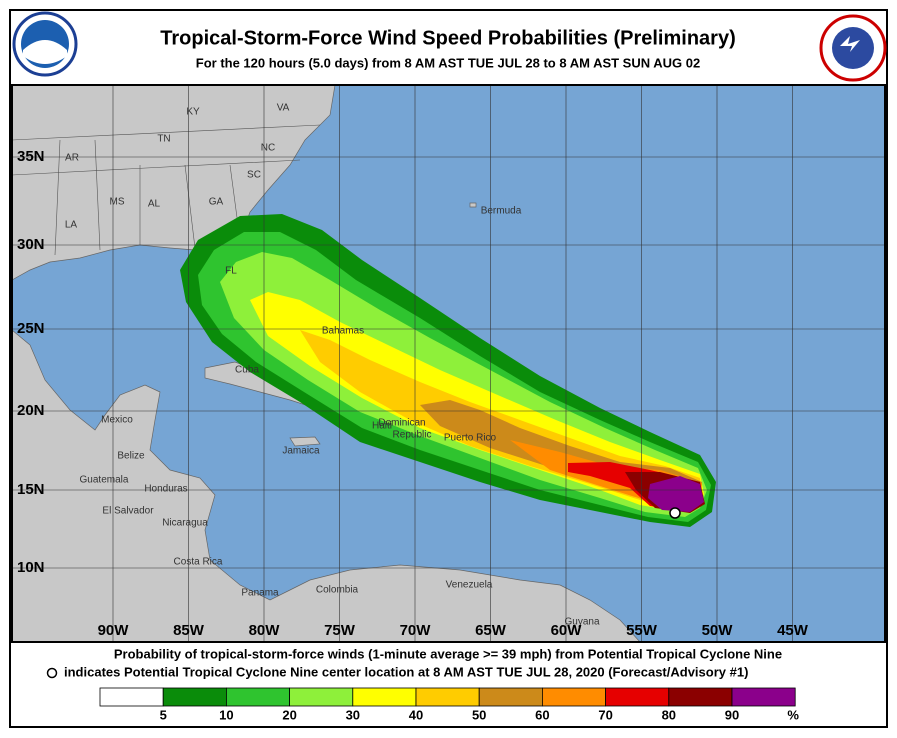 Image resolution: width=897 pixels, height=738 pixels. What do you see at coordinates (268, 148) in the screenshot?
I see `place-label: NC` at bounding box center [268, 148].